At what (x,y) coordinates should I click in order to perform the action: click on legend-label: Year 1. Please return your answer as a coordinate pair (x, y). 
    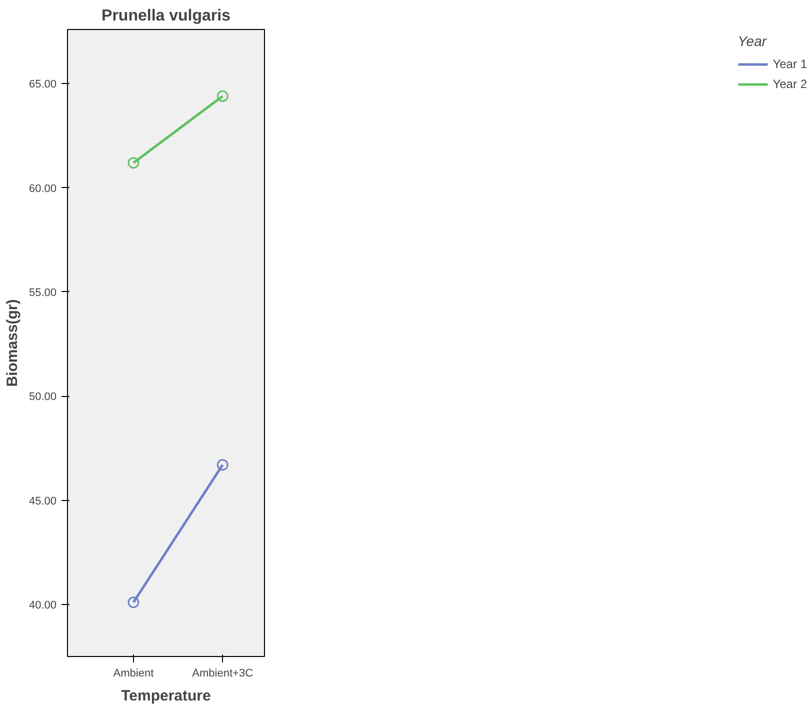
    Looking at the image, I should click on (789, 64).